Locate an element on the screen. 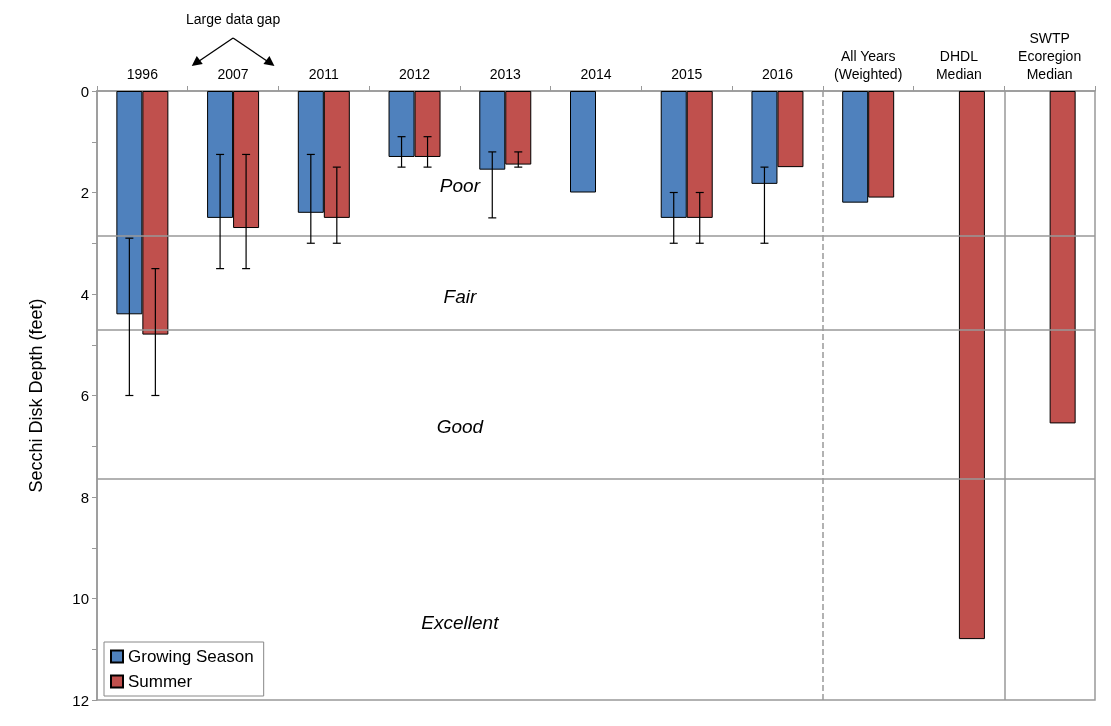 The width and height of the screenshot is (1111, 726). annotation: Fair is located at coordinates (460, 297).